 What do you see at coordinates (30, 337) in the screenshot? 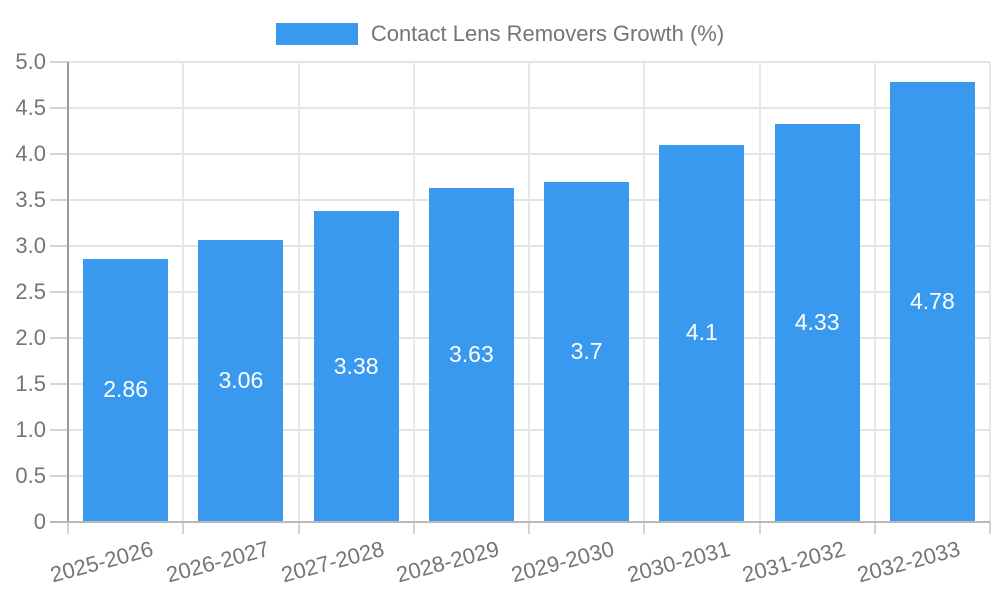
I see `y-axis-label: 2.0` at bounding box center [30, 337].